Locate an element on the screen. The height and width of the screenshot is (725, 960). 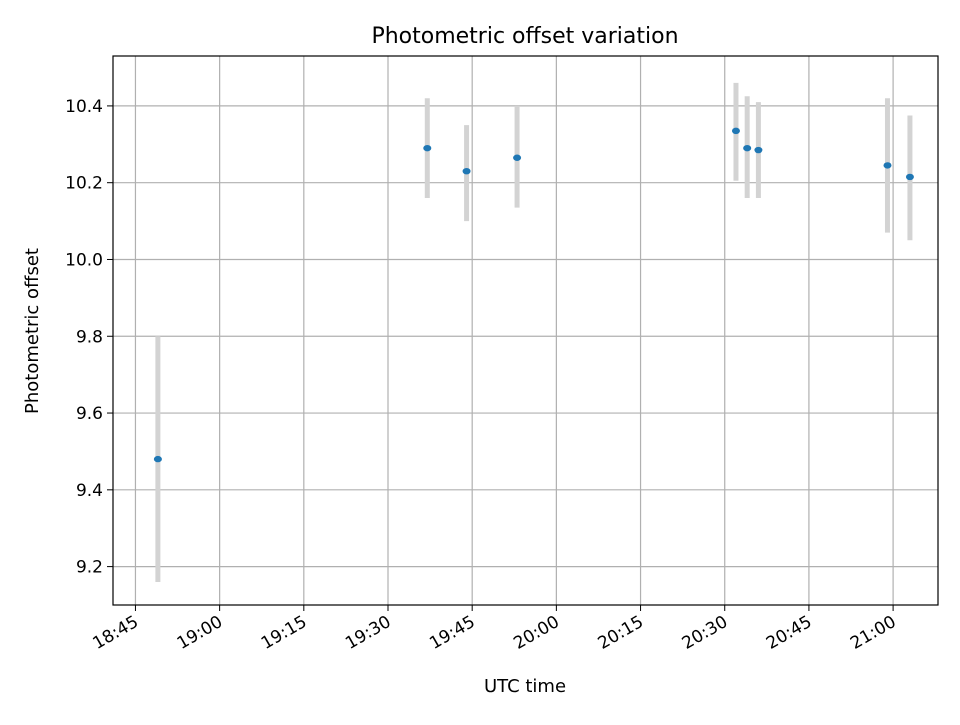
y-tick-label: 9.4 is located at coordinates (89, 491).